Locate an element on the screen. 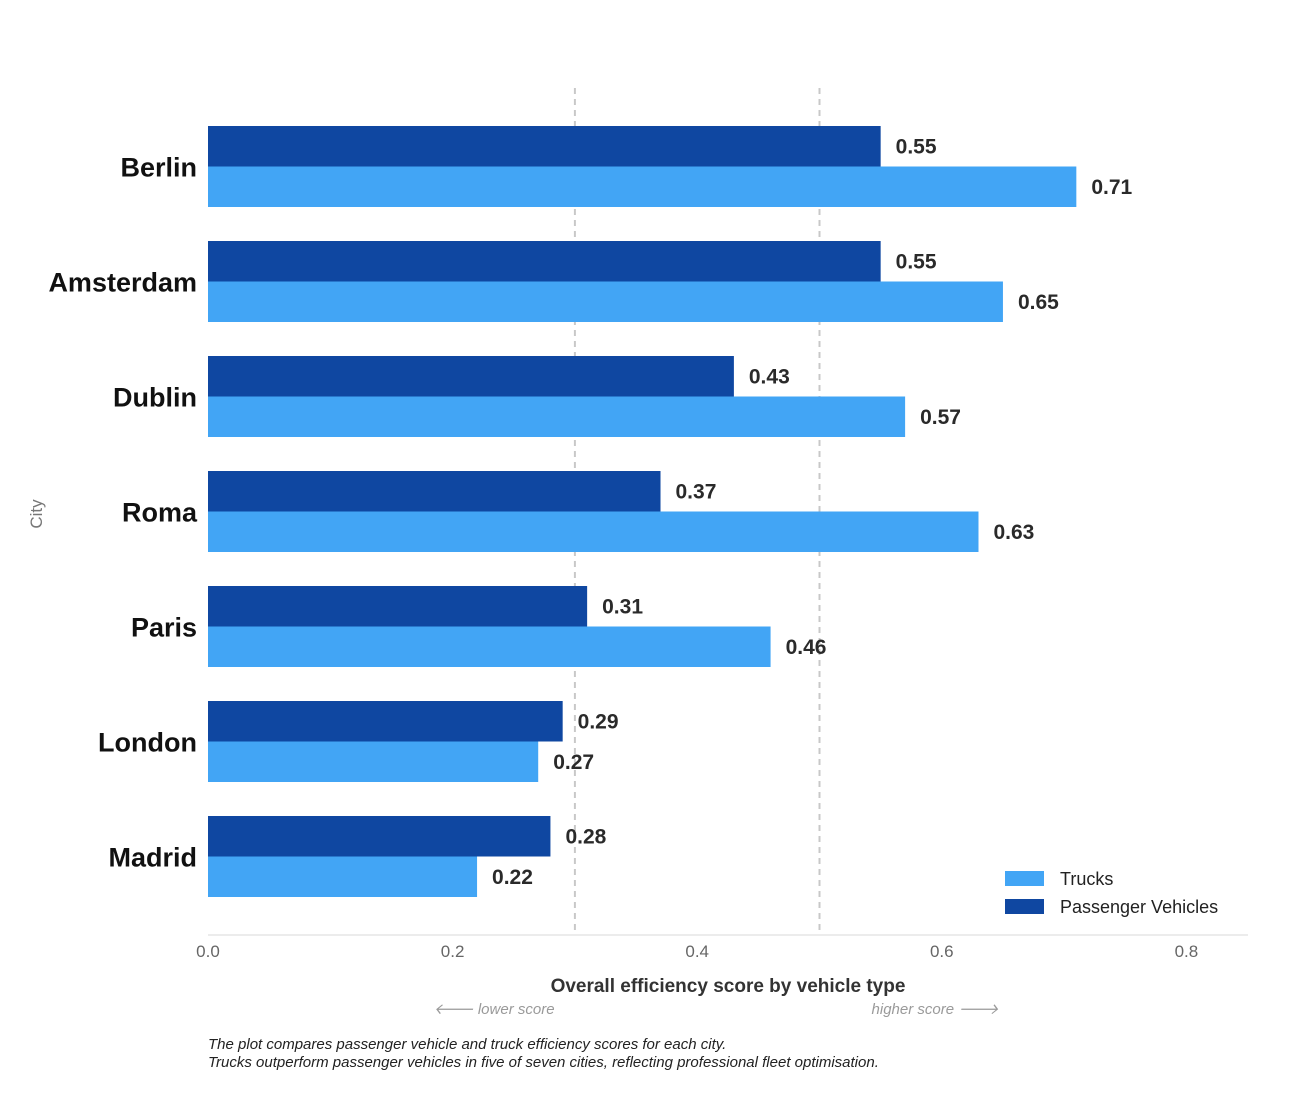  bar-roma-trucks is located at coordinates (593, 531).